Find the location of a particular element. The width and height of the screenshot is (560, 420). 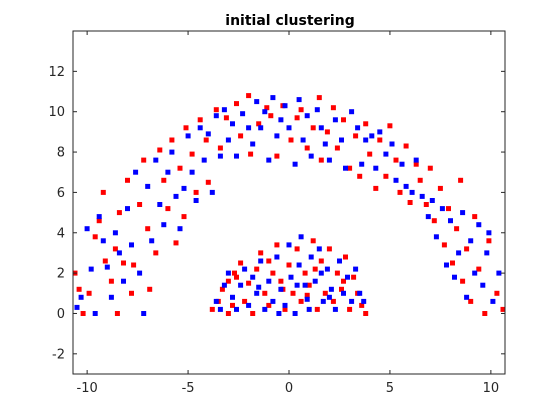

chart-title: initial clustering is located at coordinates (289, 21).